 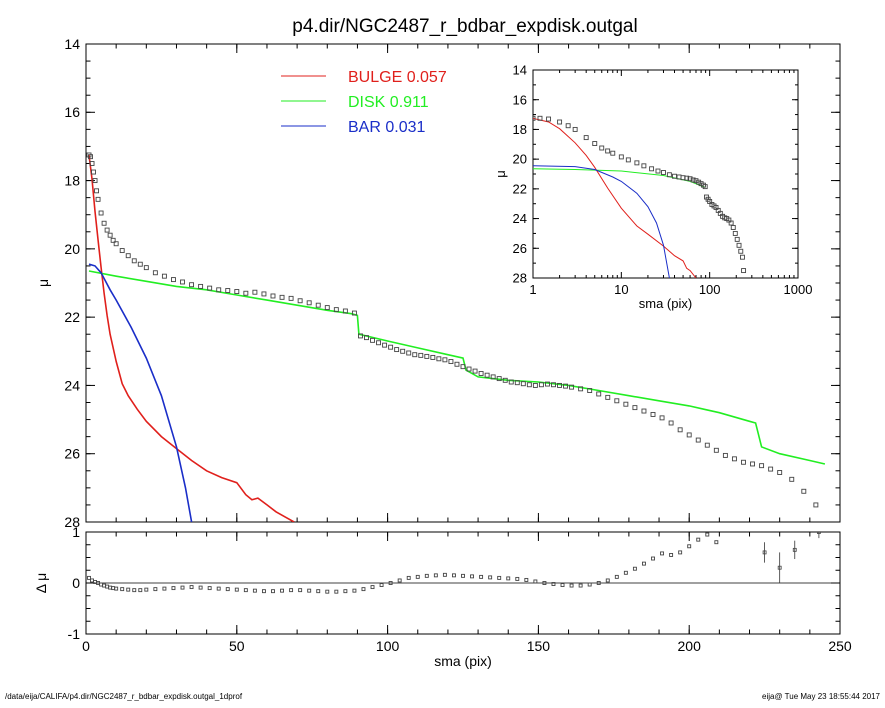 I want to click on chart-title: p4.dir/NGC2487_r_bdbar_expdisk.outgal, so click(x=464, y=26).